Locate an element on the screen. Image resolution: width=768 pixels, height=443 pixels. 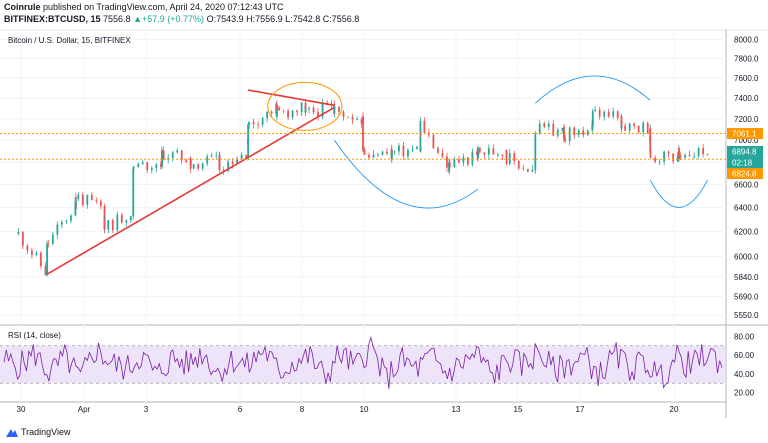
publisher-name: Coinrule is located at coordinates (22, 7).